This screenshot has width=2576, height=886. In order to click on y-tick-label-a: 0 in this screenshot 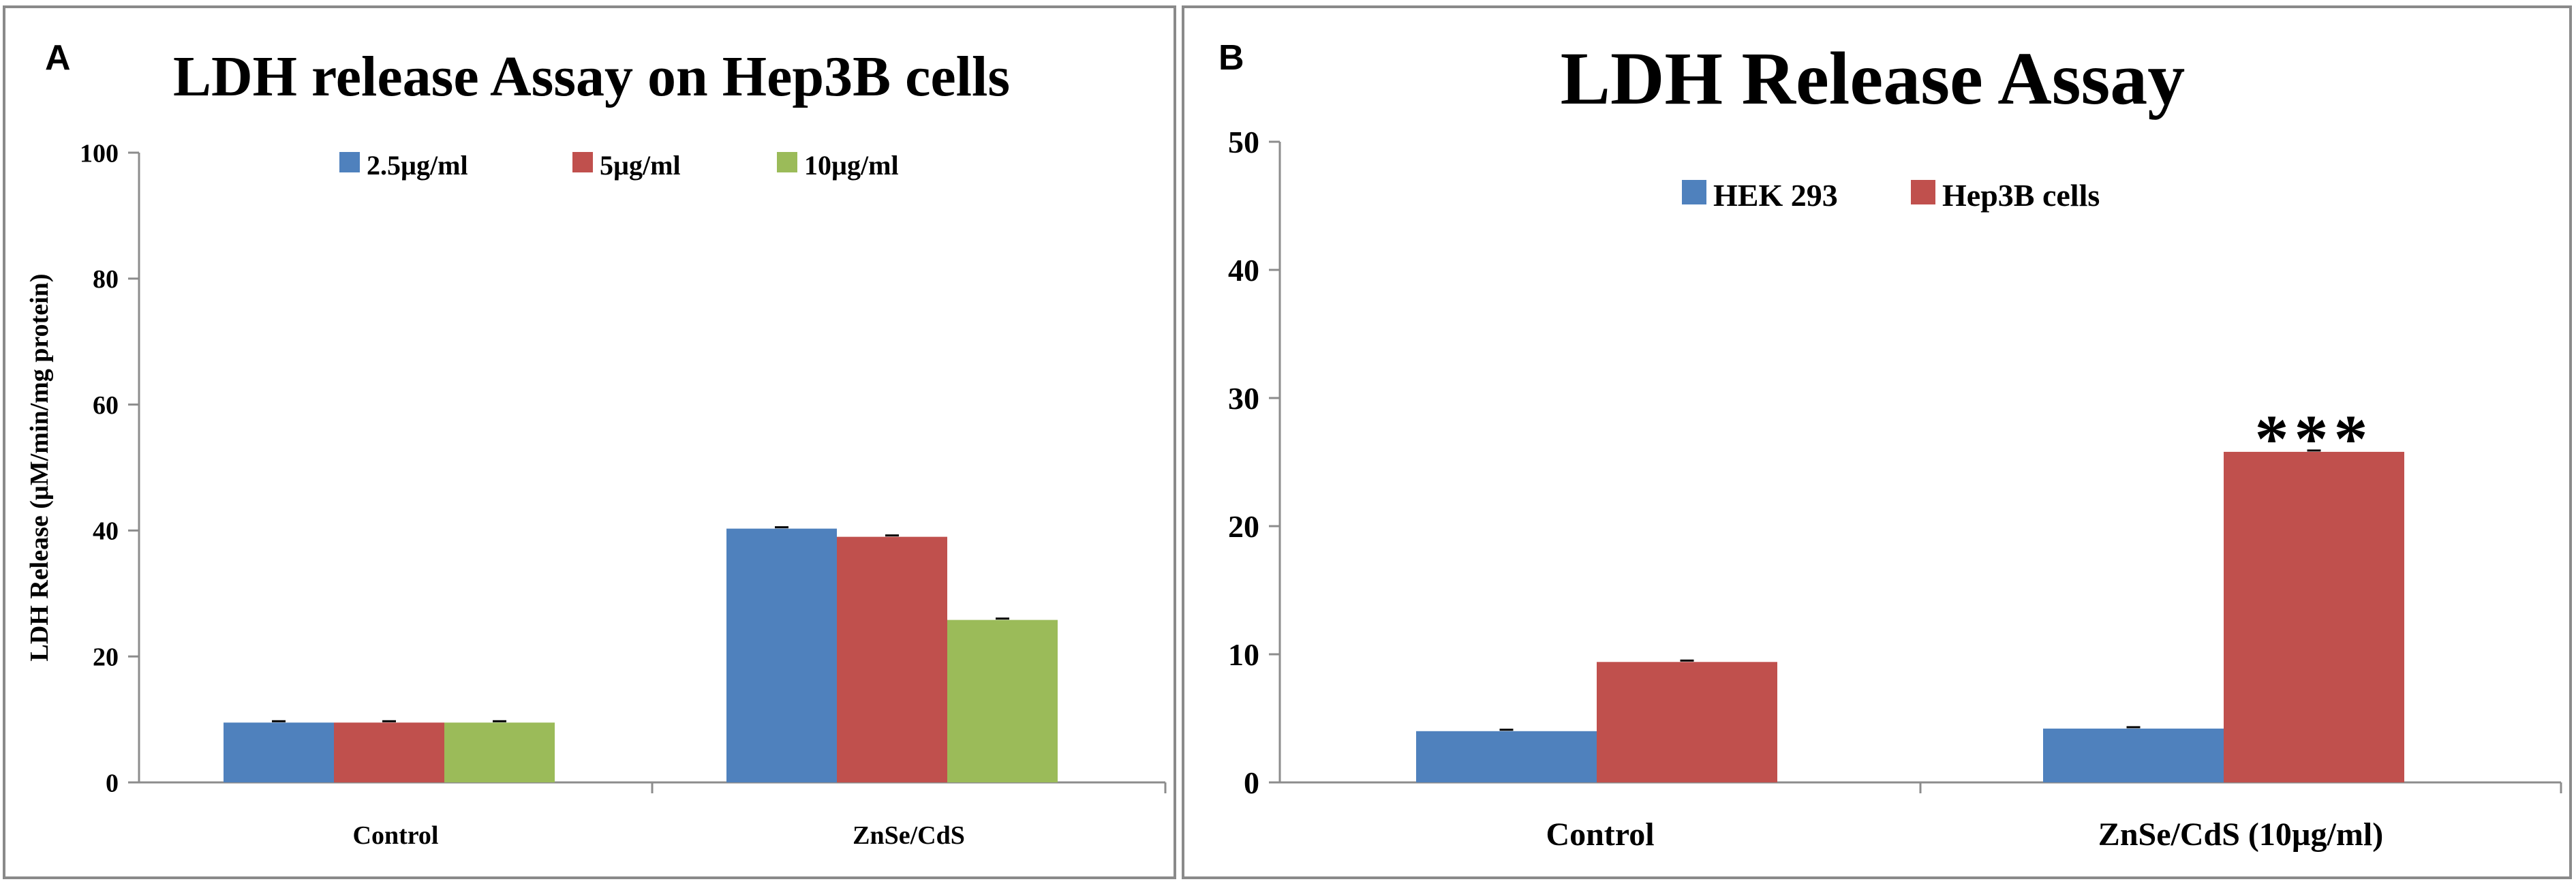, I will do `click(112, 783)`.